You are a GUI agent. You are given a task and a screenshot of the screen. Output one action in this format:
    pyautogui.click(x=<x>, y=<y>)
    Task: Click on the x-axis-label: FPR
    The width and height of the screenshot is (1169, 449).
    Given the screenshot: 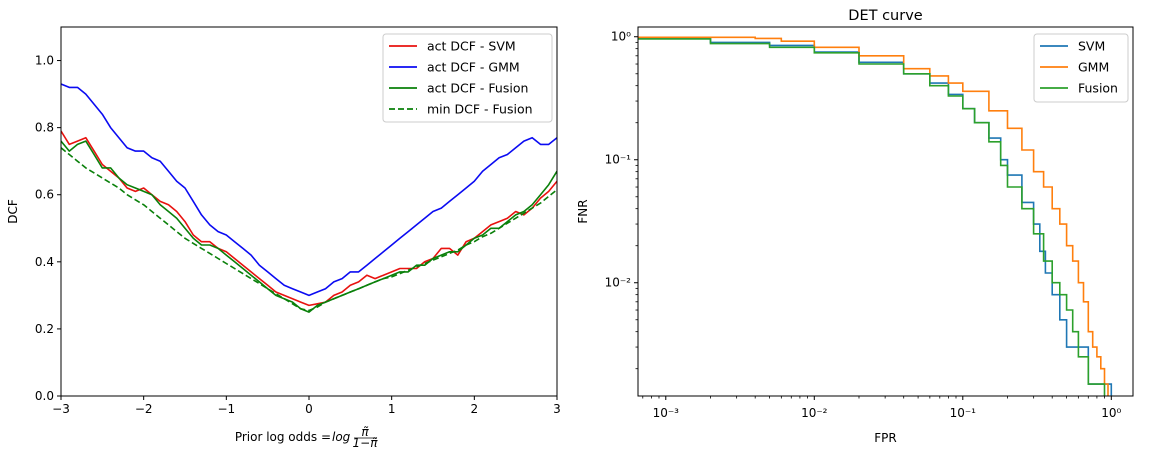 What is the action you would take?
    pyautogui.click(x=885, y=438)
    